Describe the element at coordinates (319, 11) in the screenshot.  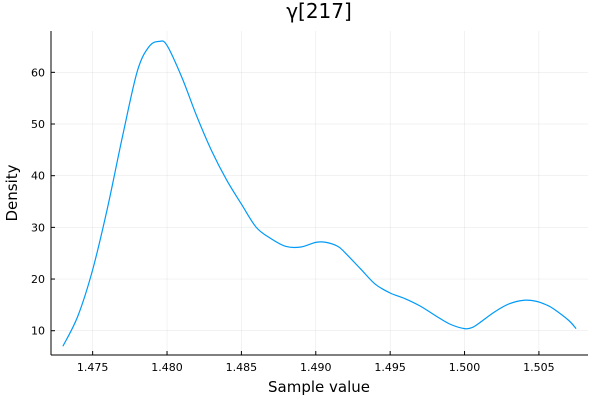
I see `chart-title: γ[217]` at that location.